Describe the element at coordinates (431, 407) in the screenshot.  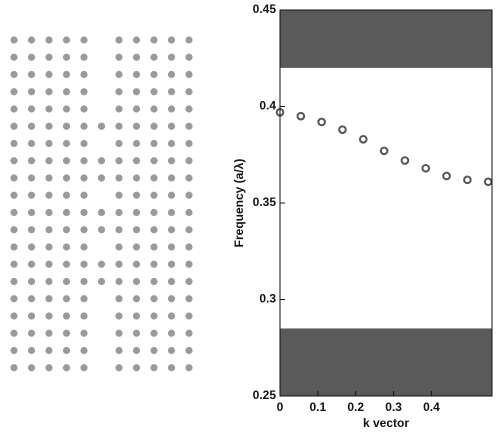
I see `x-tick-label: 0.4` at that location.